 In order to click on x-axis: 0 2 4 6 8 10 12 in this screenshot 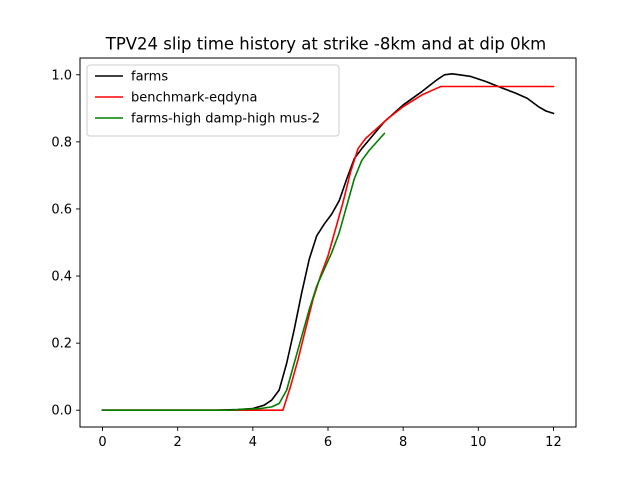, I will do `click(330, 438)`.